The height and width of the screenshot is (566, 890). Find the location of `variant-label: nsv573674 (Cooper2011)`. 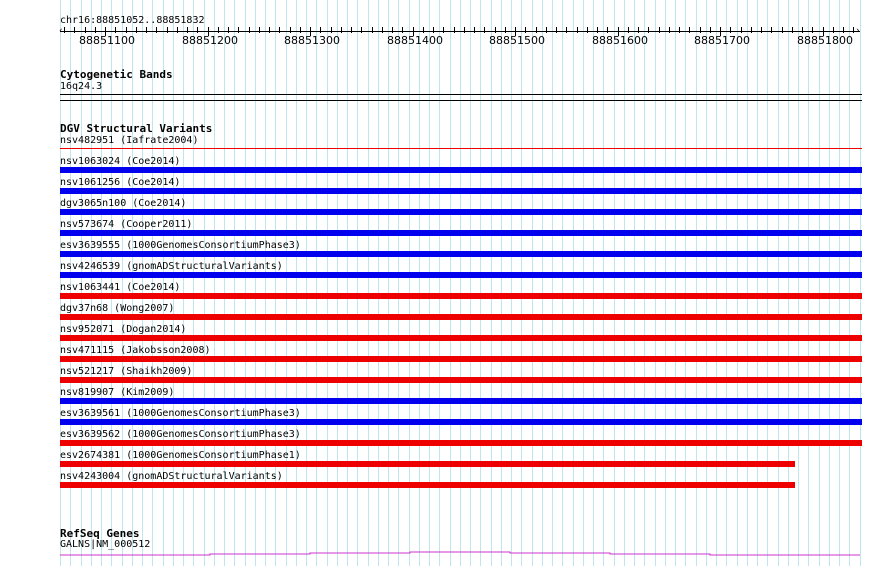

variant-label: nsv573674 (Cooper2011) is located at coordinates (126, 224).